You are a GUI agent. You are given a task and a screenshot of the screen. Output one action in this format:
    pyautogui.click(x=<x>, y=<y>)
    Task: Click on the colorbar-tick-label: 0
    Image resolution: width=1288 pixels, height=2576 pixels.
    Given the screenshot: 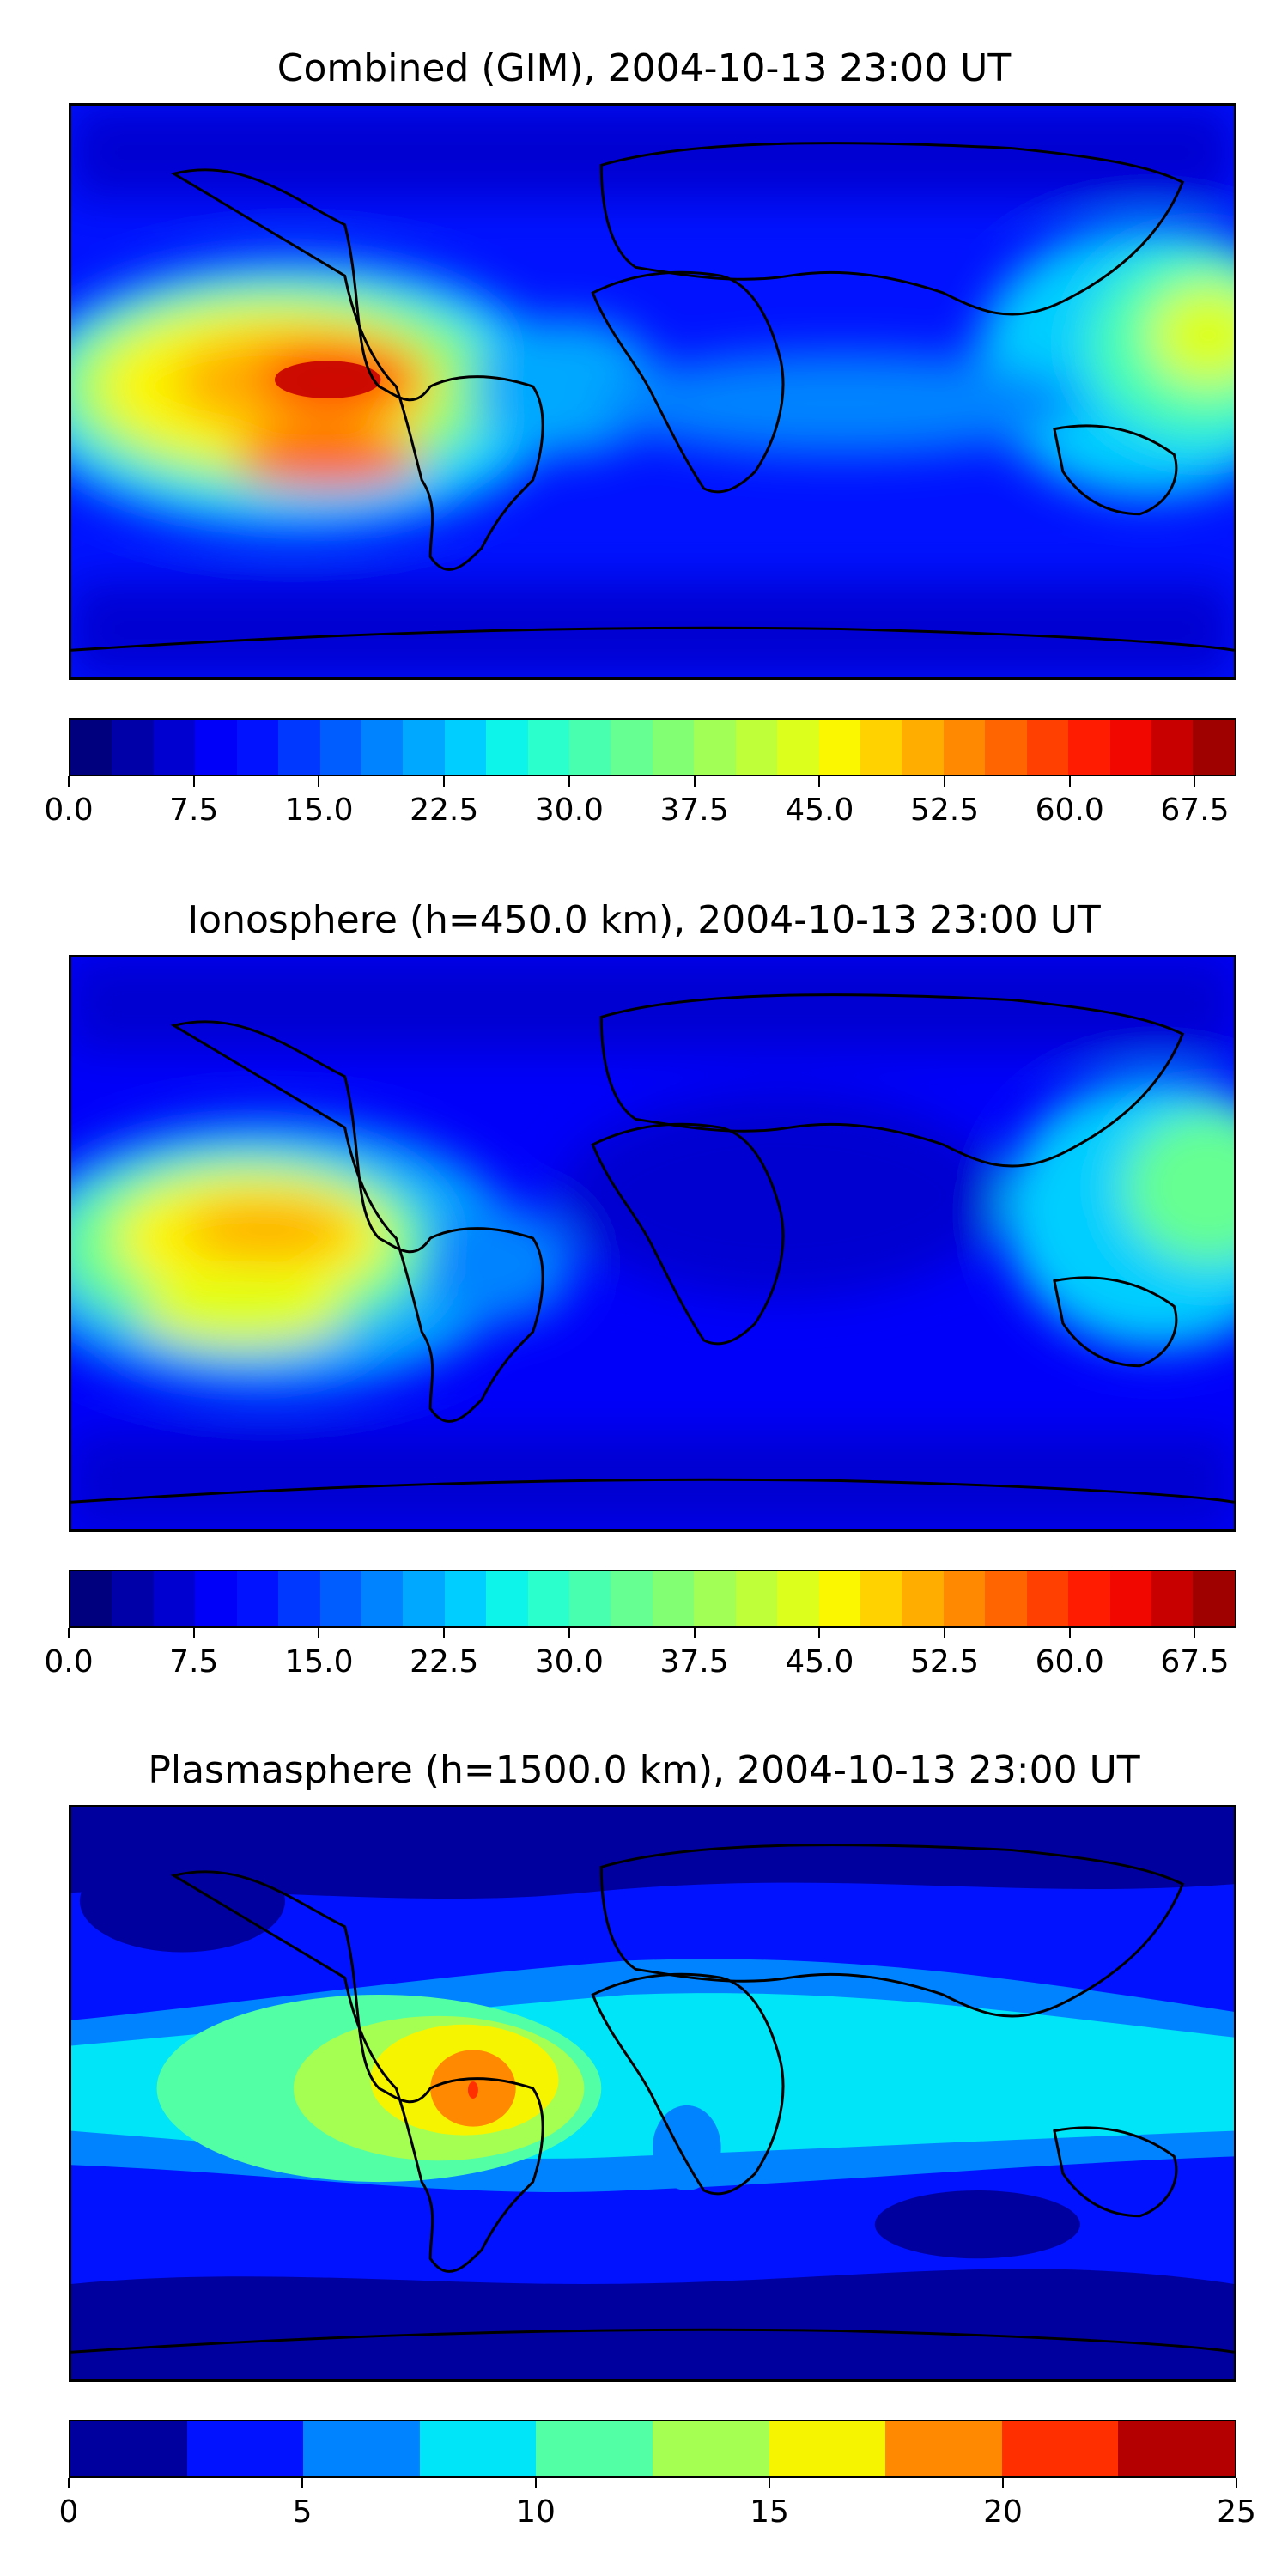 What is the action you would take?
    pyautogui.click(x=69, y=2512)
    